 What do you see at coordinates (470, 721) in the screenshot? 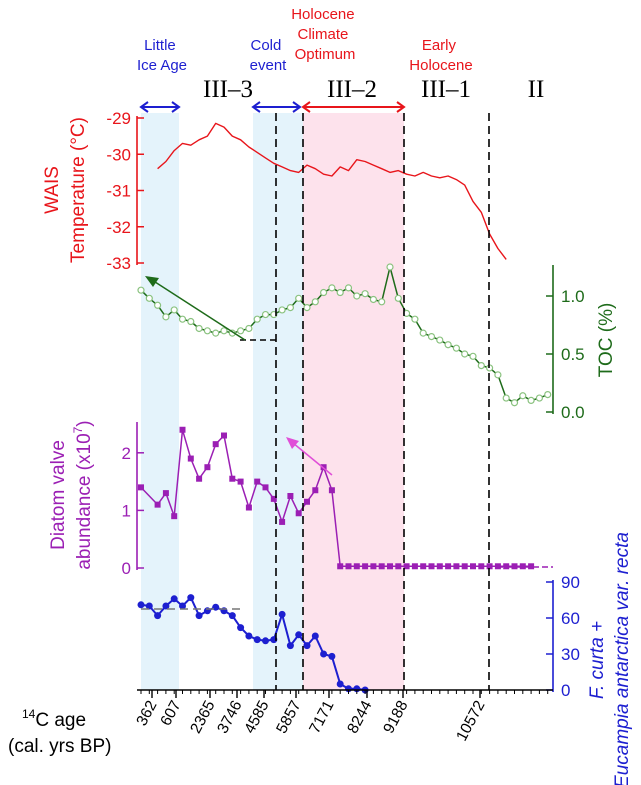
I see `x-tick-label: 10572` at bounding box center [470, 721].